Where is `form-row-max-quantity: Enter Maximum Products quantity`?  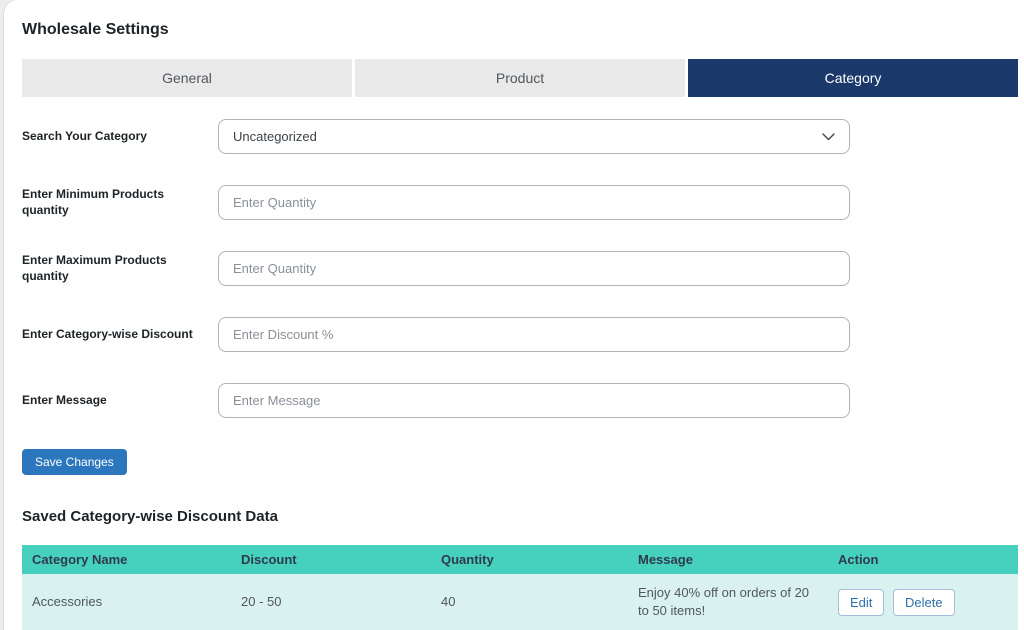 form-row-max-quantity: Enter Maximum Products quantity is located at coordinates (520, 268).